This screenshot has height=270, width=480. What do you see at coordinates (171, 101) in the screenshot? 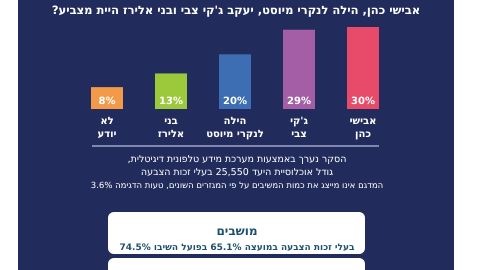
I see `data-label: 13%` at bounding box center [171, 101].